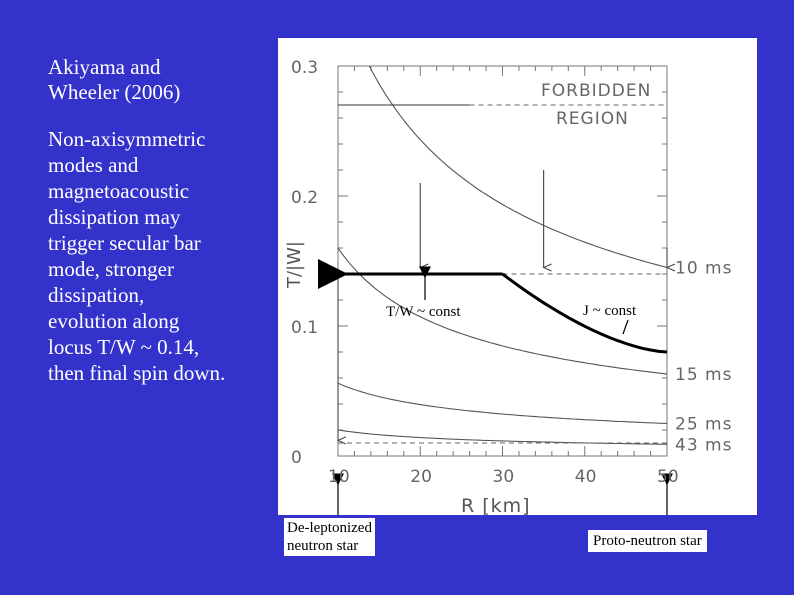  Describe the element at coordinates (304, 198) in the screenshot. I see `y-tick-label: 0.2` at that location.